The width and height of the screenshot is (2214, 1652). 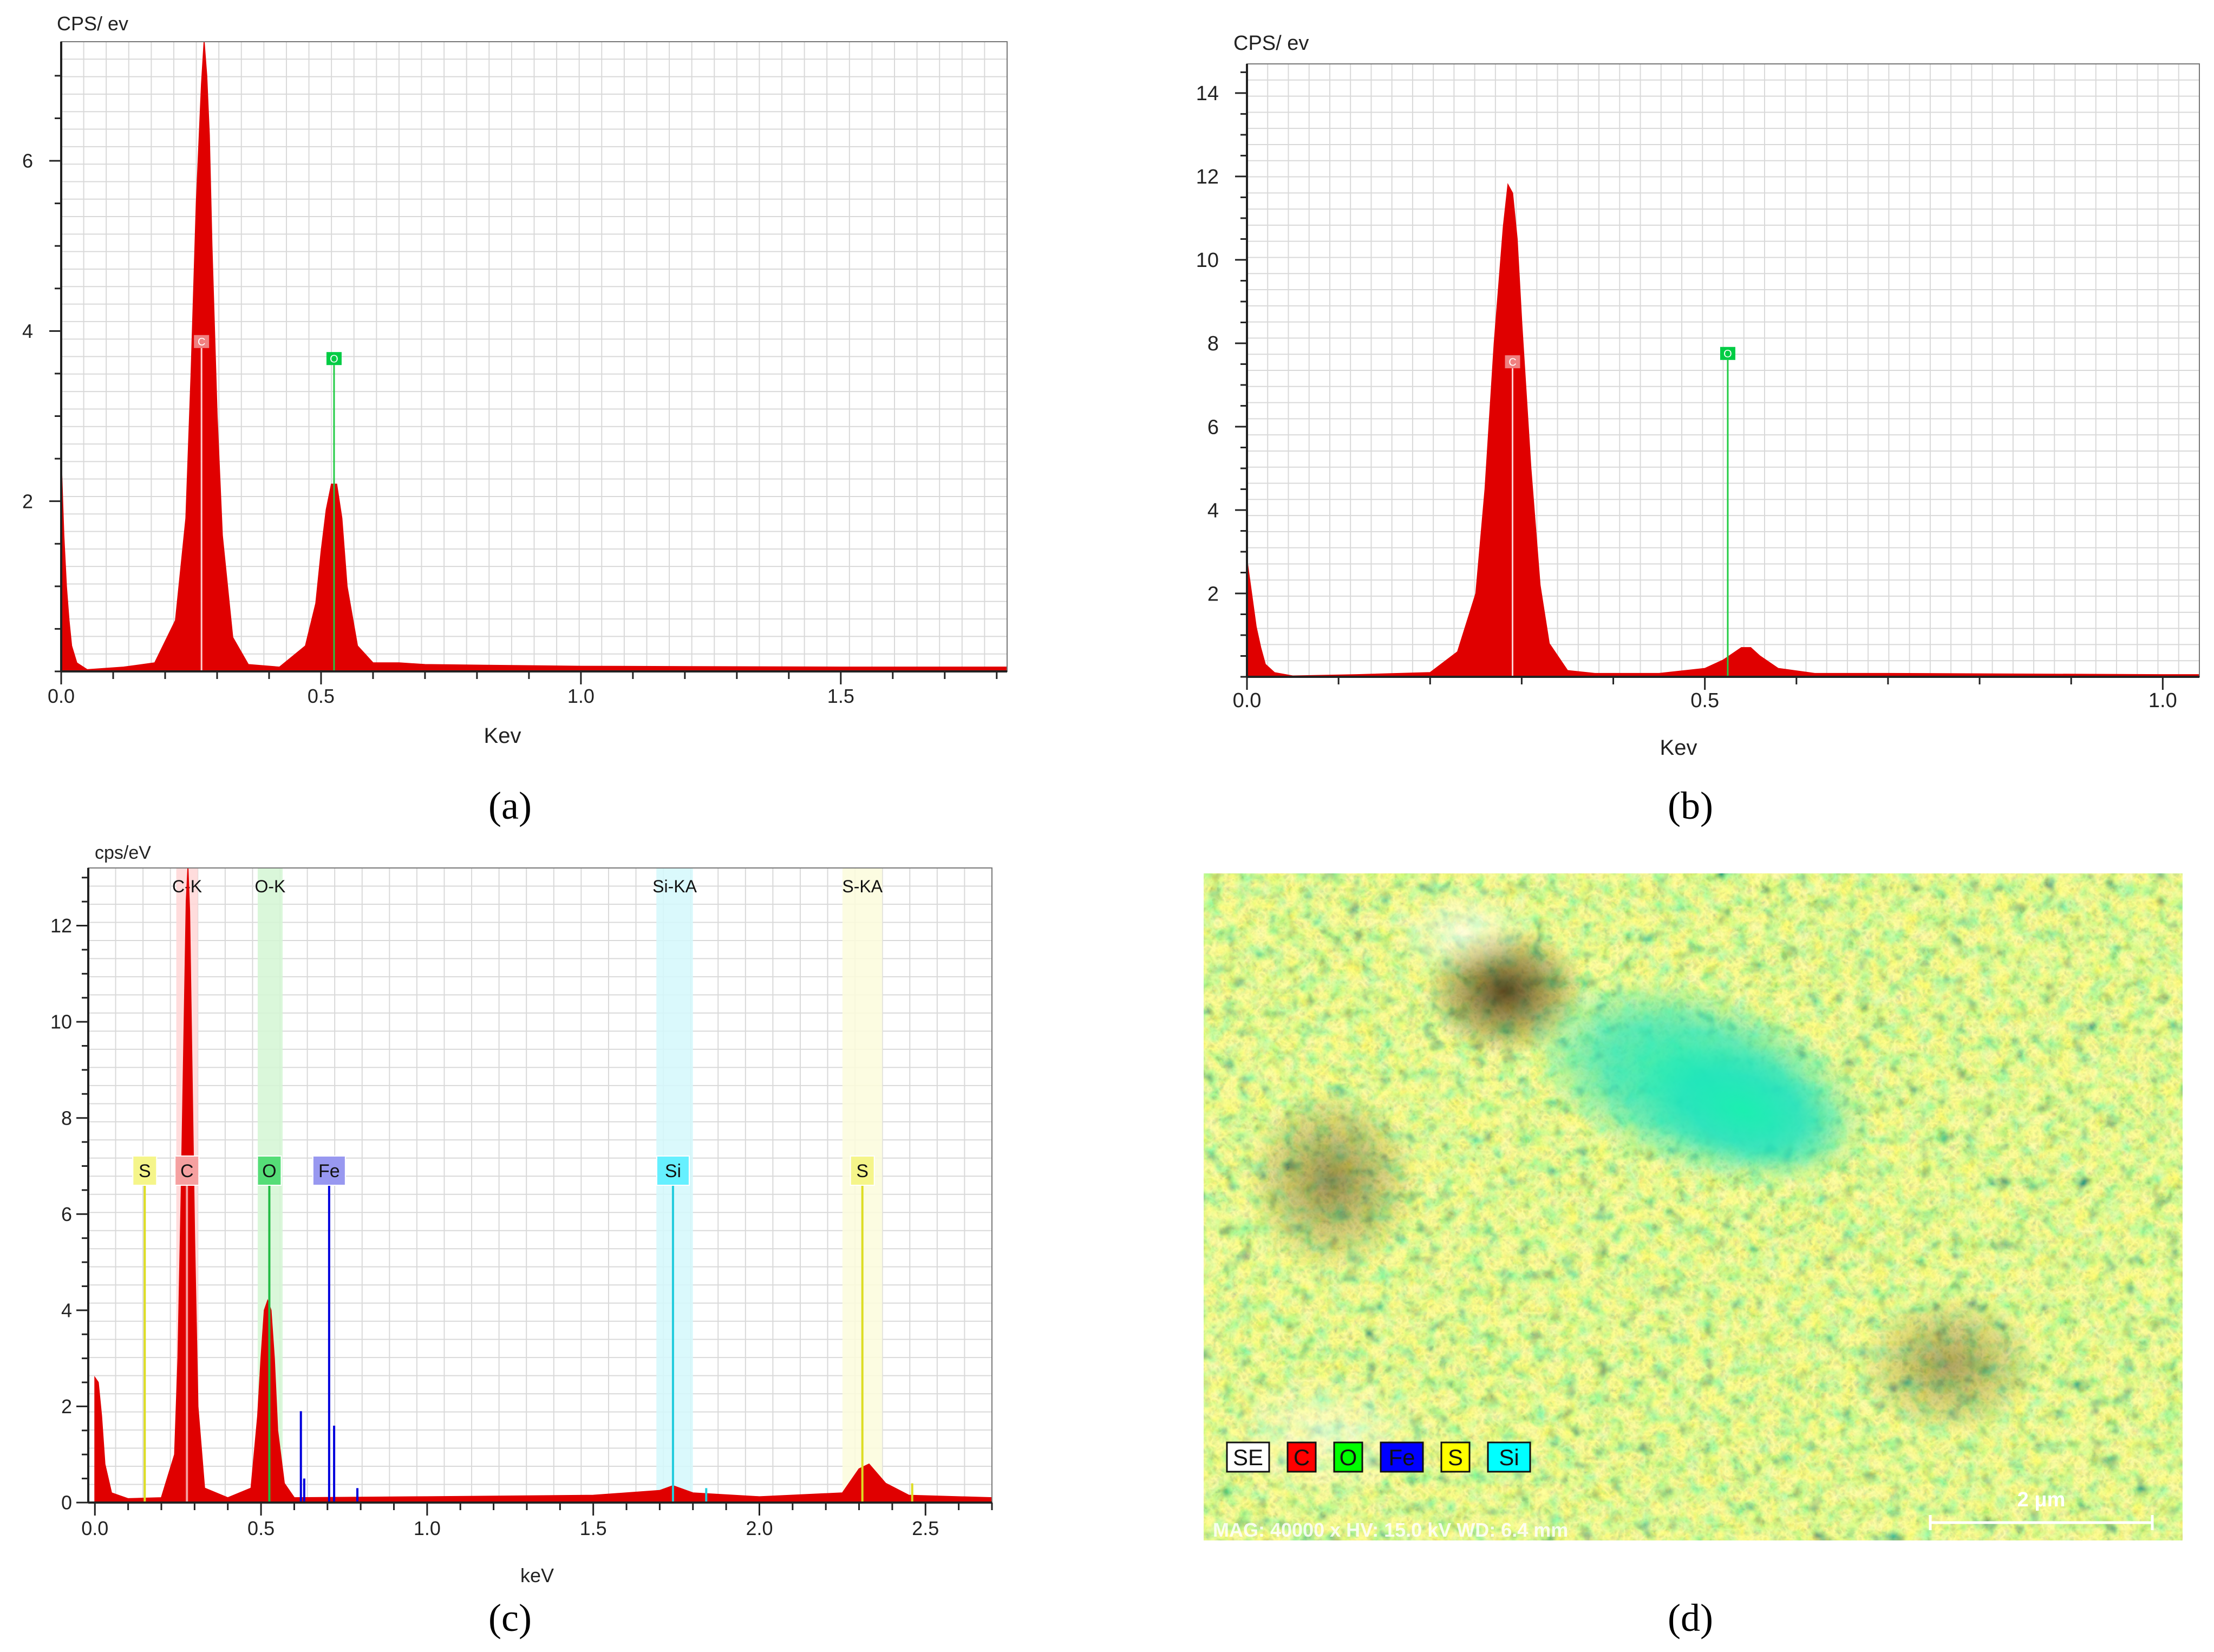 I want to click on y-tick-label: 14, so click(x=1207, y=93).